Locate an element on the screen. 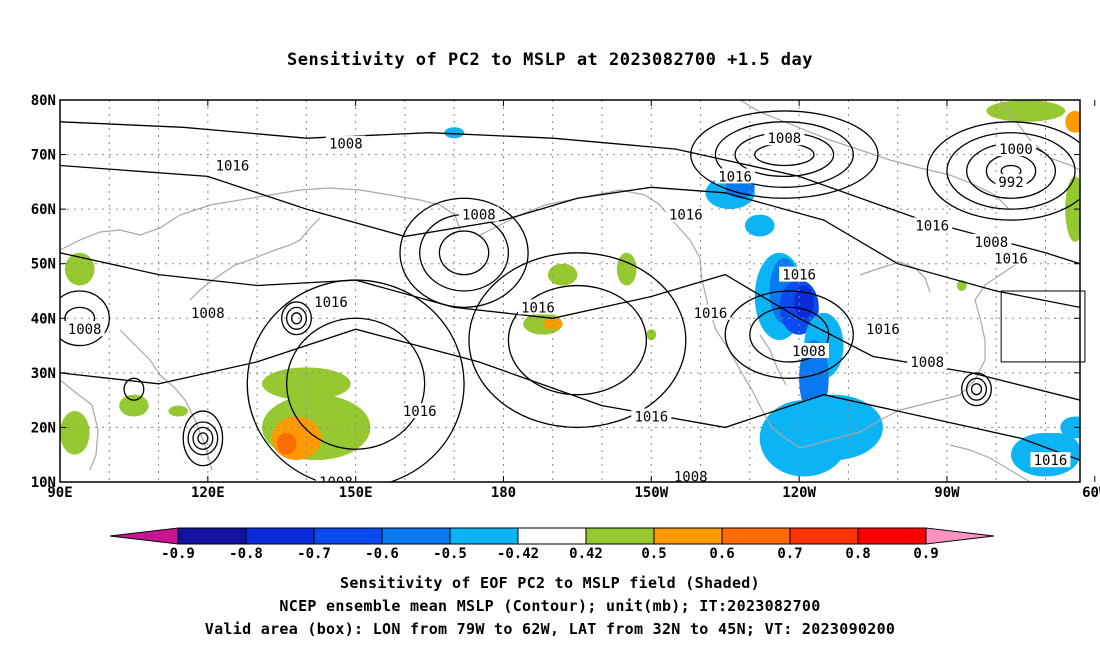 This screenshot has height=650, width=1100. contour-label-9: 1008 is located at coordinates (991, 243).